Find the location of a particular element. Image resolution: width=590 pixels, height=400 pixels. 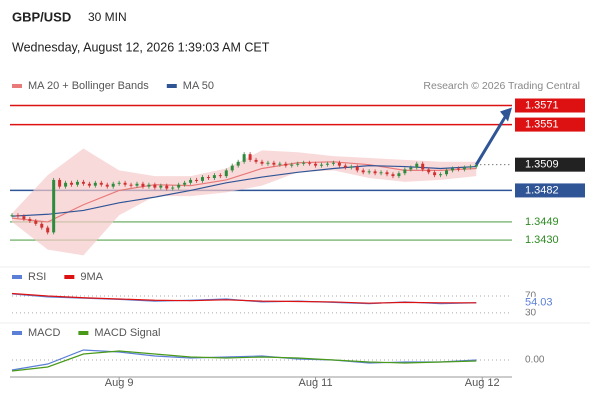

level-label: 1.3571 is located at coordinates (542, 105).